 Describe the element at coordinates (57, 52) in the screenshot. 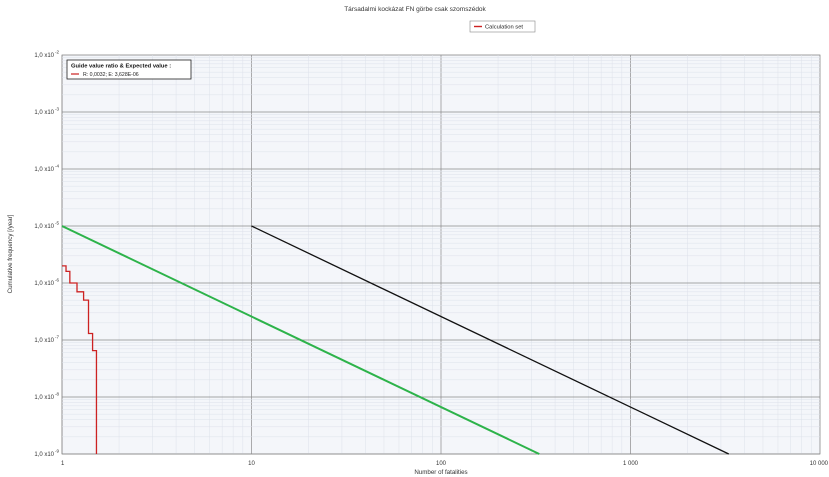

I see `y-tick-exponent: -2` at that location.